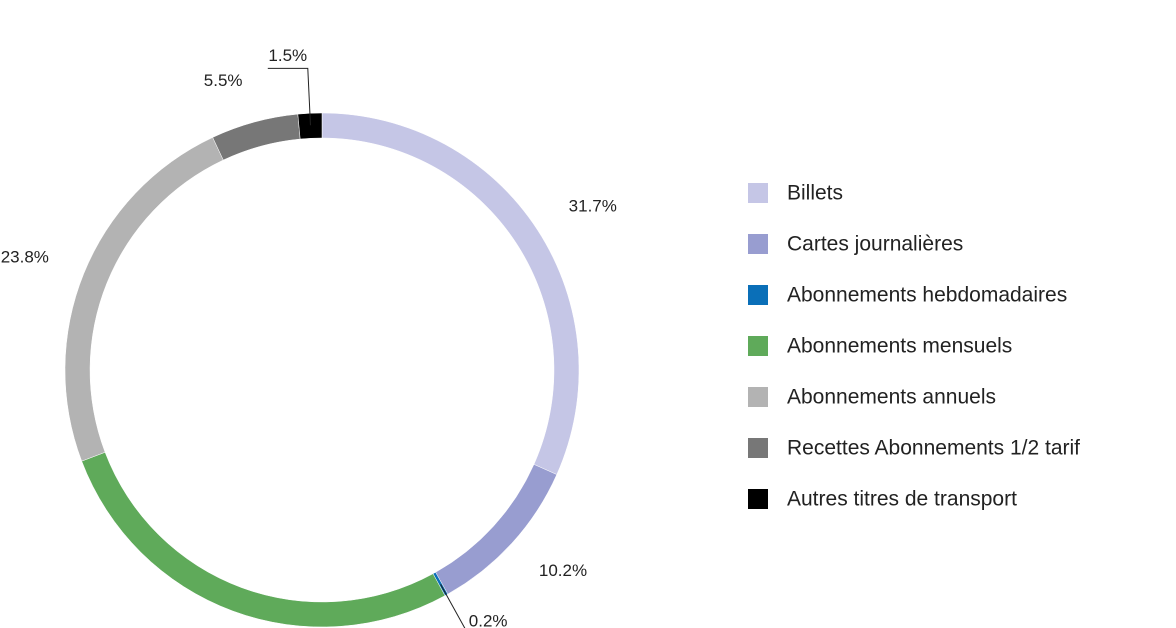  Describe the element at coordinates (25, 256) in the screenshot. I see `value-label: 23.8%` at that location.